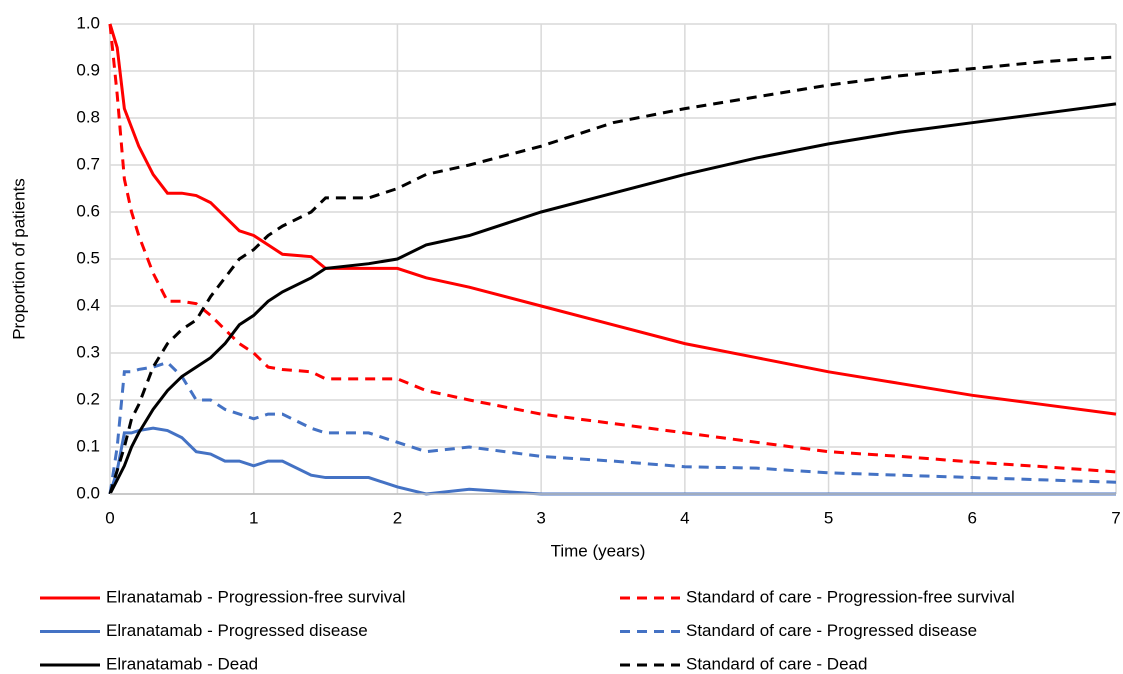 The height and width of the screenshot is (674, 1123). I want to click on legend-label: Elranatamab - Progression-free survival, so click(256, 596).